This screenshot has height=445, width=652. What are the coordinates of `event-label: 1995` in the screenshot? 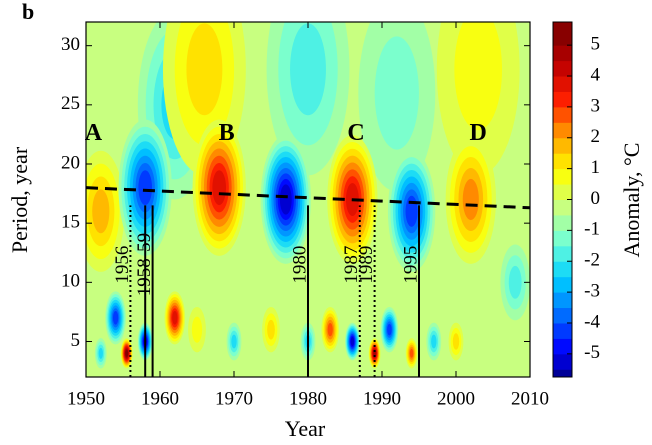 It's located at (410, 265).